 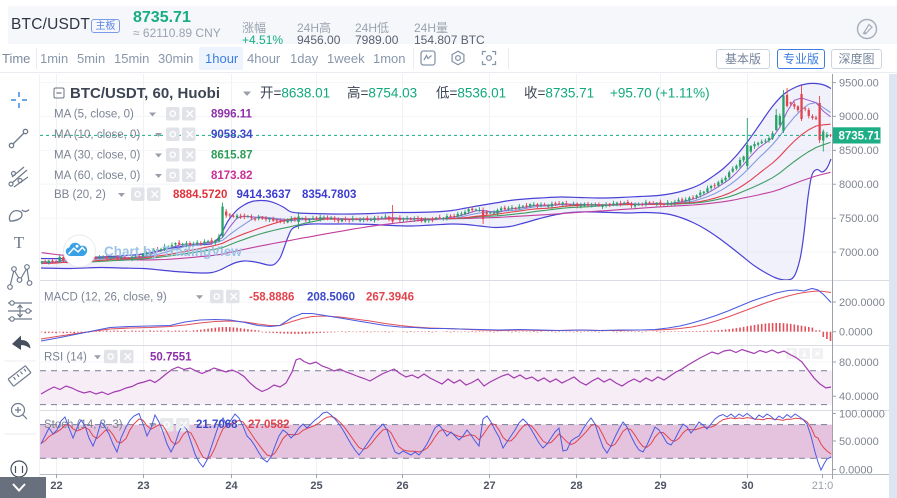 I want to click on svg-text: 高=8754.03, so click(x=382, y=93).